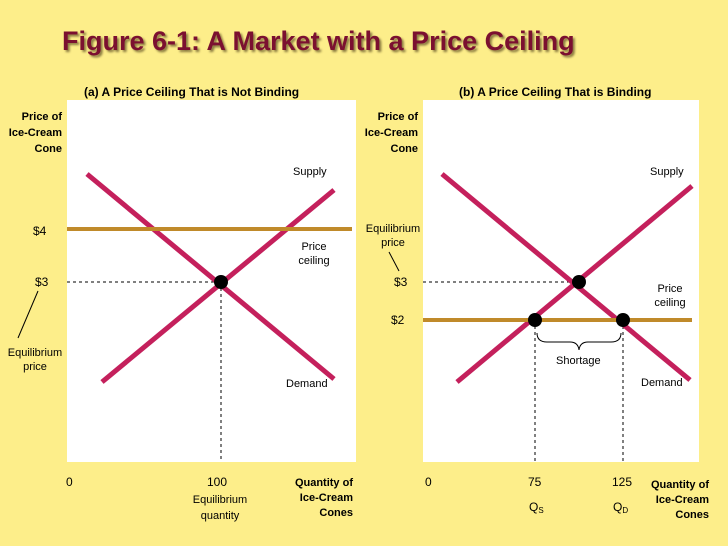 The width and height of the screenshot is (728, 546). Describe the element at coordinates (394, 261) in the screenshot. I see `panel-b-eq-price-pointer` at that location.